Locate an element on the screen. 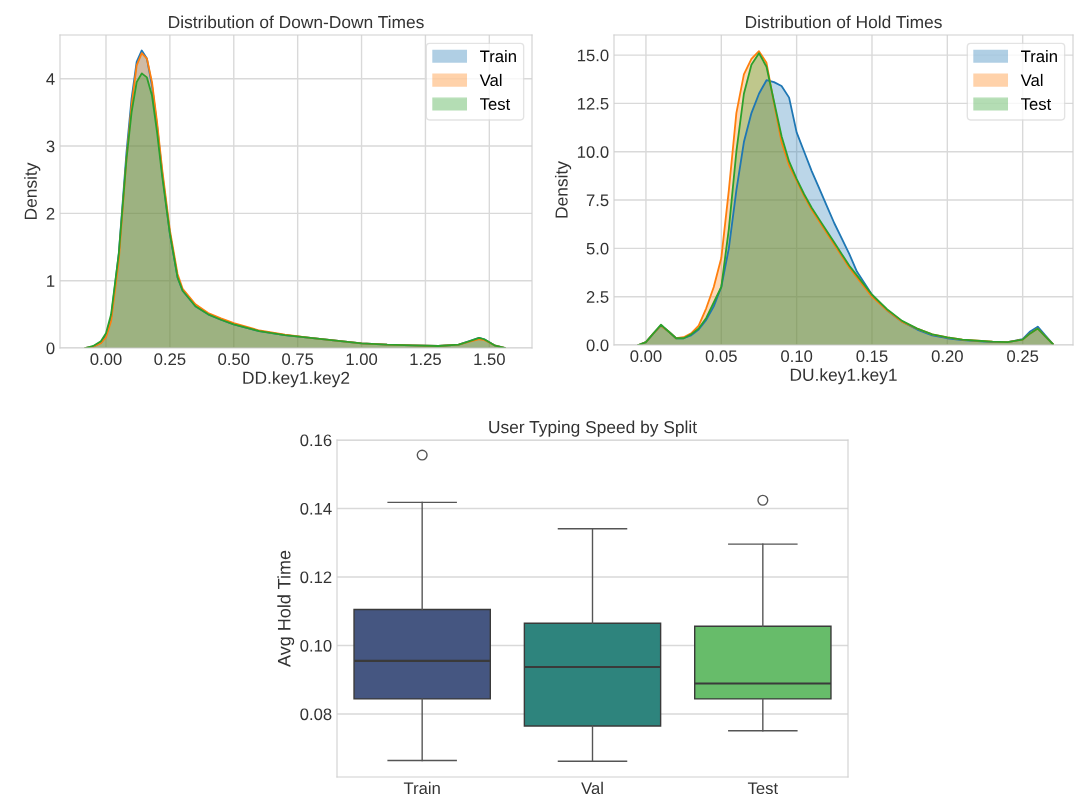 Image resolution: width=1075 pixels, height=809 pixels. y-tick-label: 2.5 is located at coordinates (597, 297).